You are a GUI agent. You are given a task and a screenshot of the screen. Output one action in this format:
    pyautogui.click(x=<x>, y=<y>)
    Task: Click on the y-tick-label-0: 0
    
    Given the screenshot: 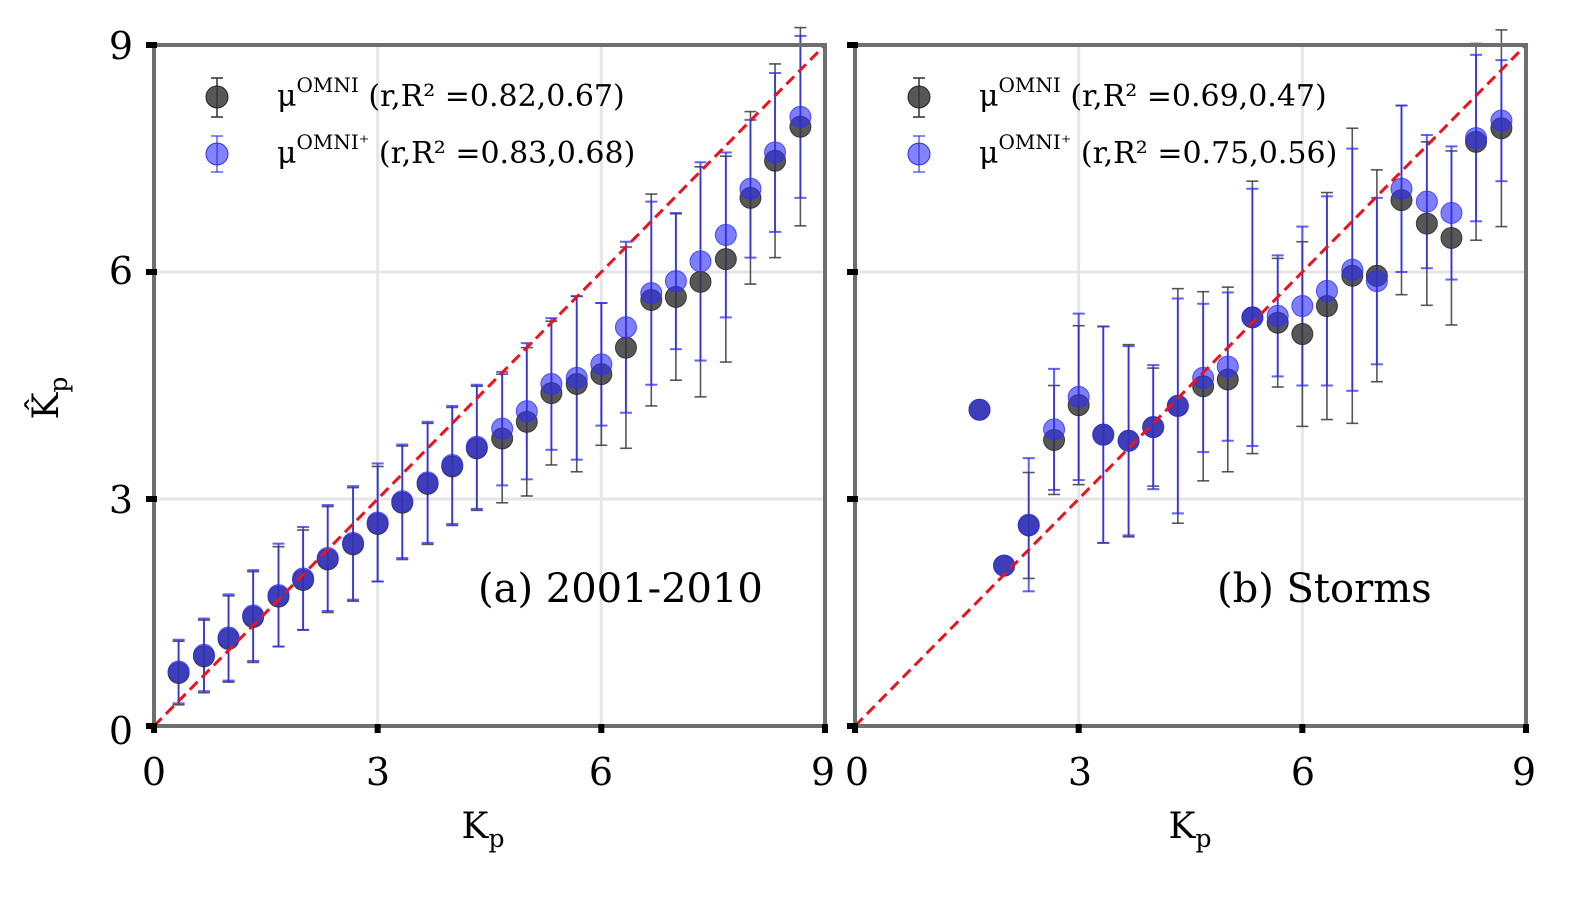 What is the action you would take?
    pyautogui.click(x=121, y=731)
    